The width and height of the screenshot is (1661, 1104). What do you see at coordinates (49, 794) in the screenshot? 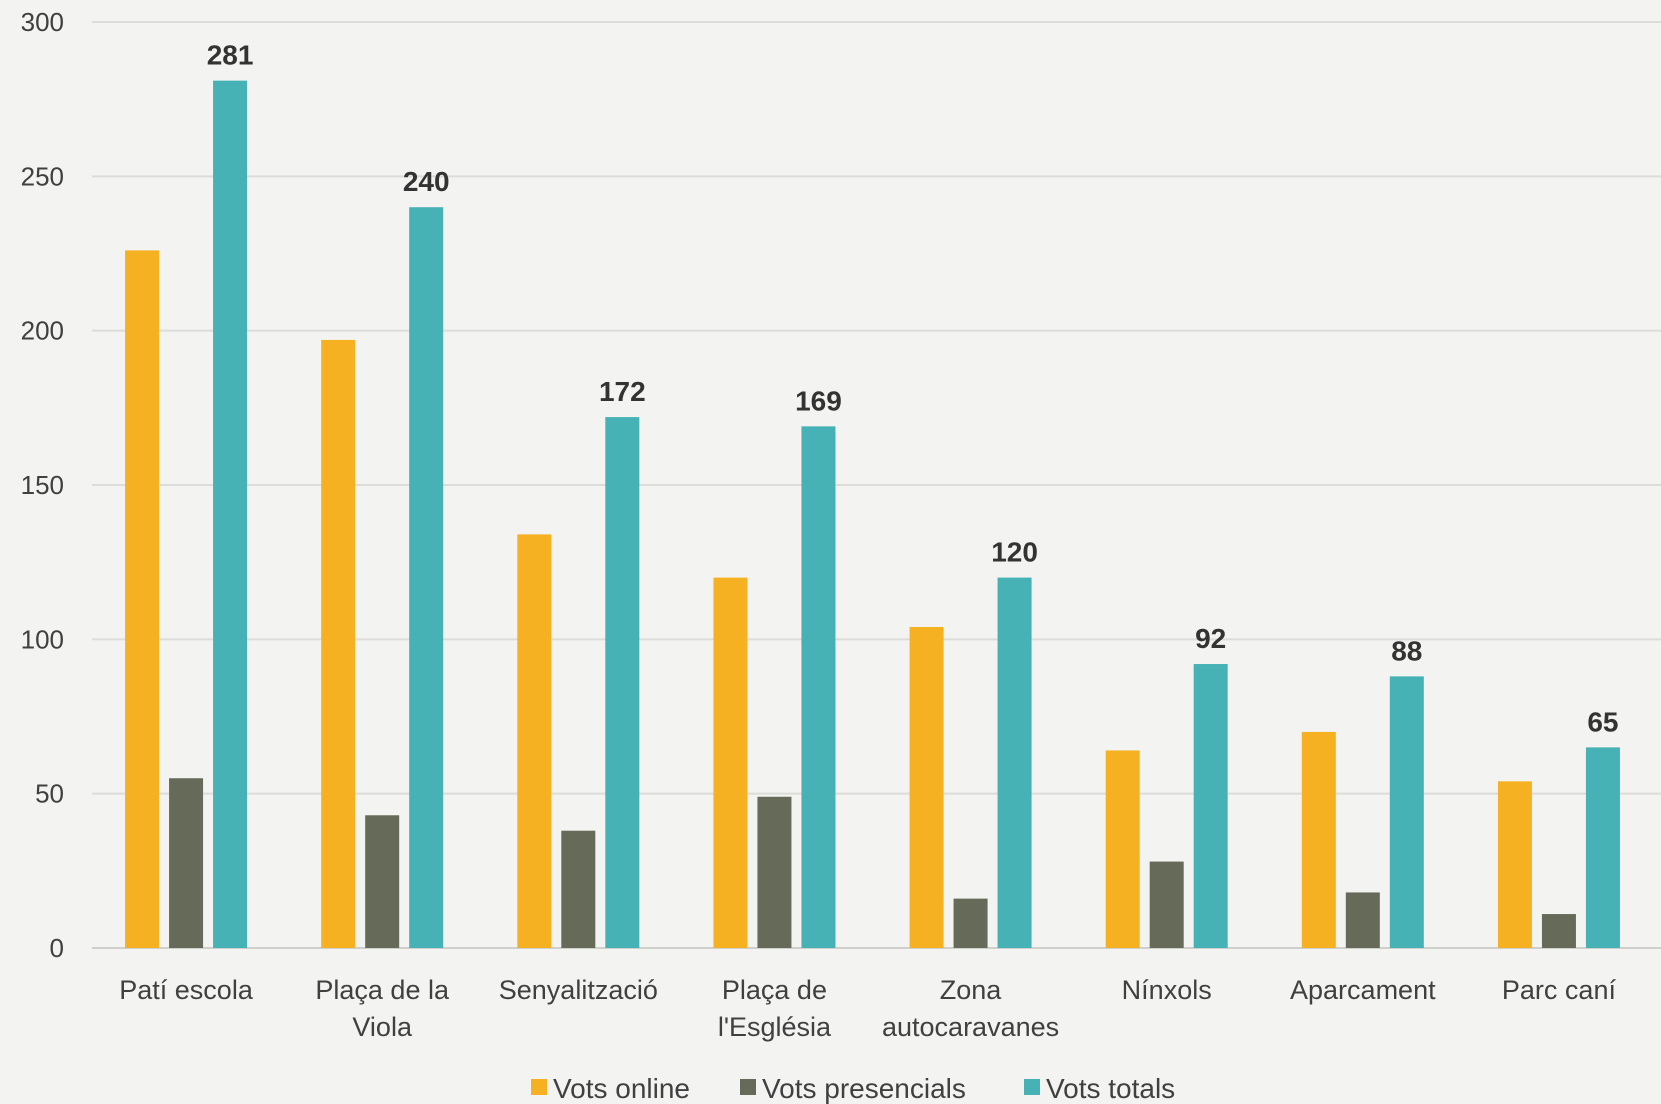
I see `y-tick-label: 50` at bounding box center [49, 794].